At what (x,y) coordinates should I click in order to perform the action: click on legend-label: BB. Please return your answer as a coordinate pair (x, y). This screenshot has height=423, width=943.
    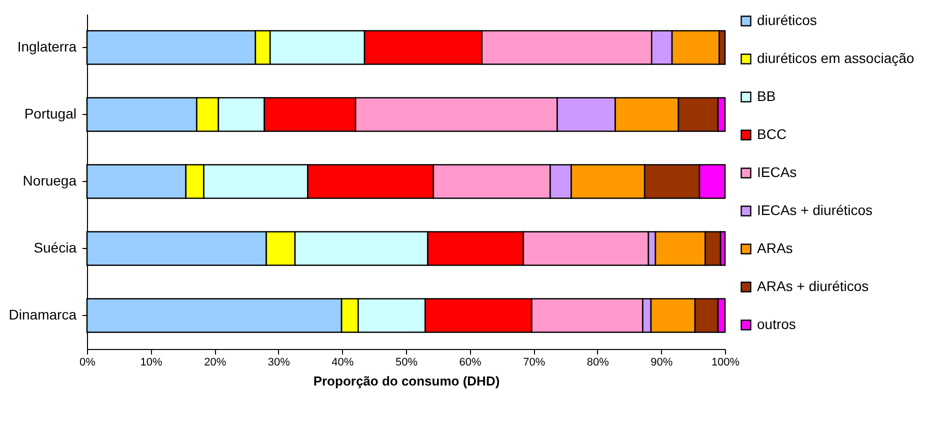
    Looking at the image, I should click on (766, 96).